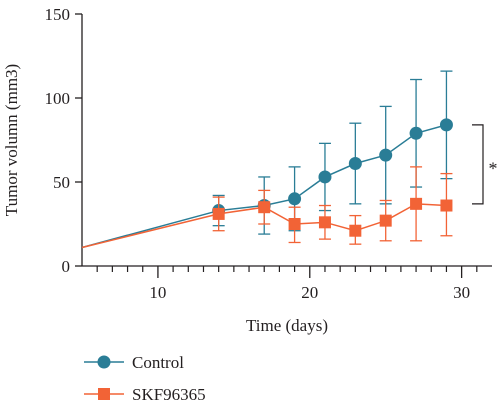 The height and width of the screenshot is (408, 500). What do you see at coordinates (11, 140) in the screenshot?
I see `y-axis-label: Tumor volumn (mm3)` at bounding box center [11, 140].